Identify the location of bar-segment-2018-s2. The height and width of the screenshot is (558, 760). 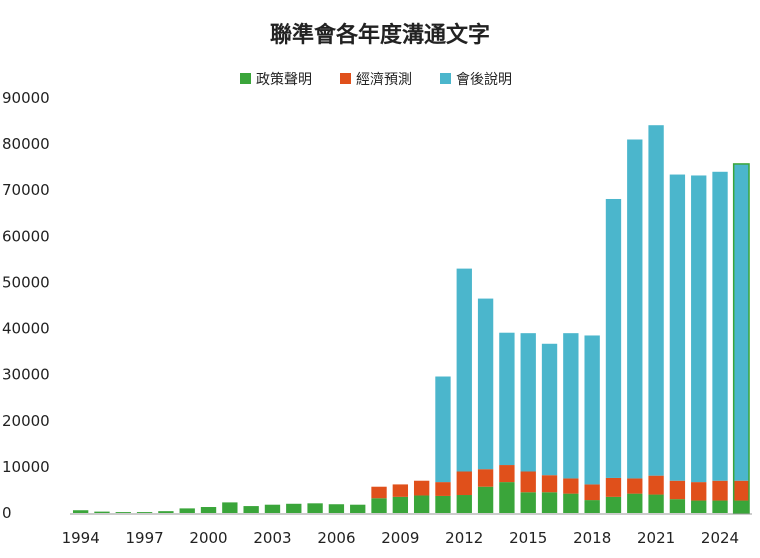
(592, 410).